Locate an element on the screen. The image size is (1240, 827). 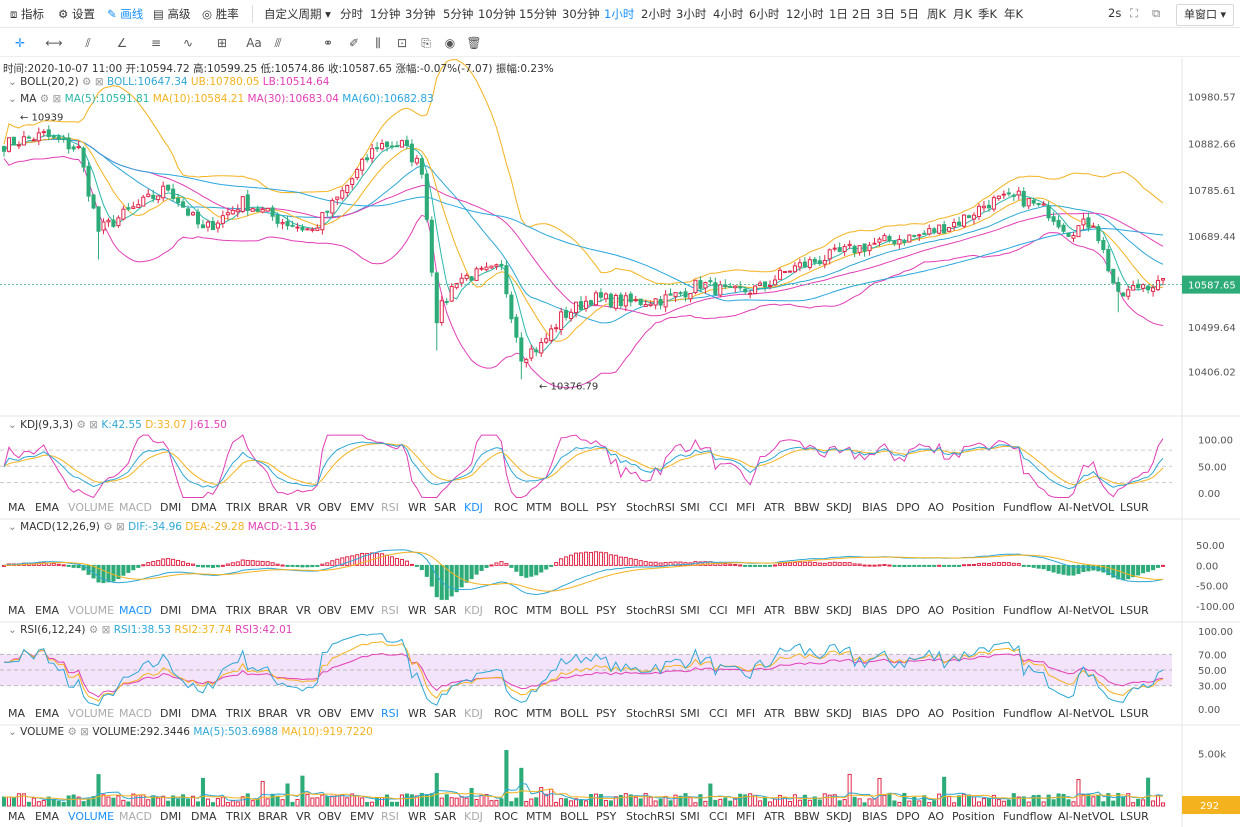
period-12: 12小时 is located at coordinates (805, 14).